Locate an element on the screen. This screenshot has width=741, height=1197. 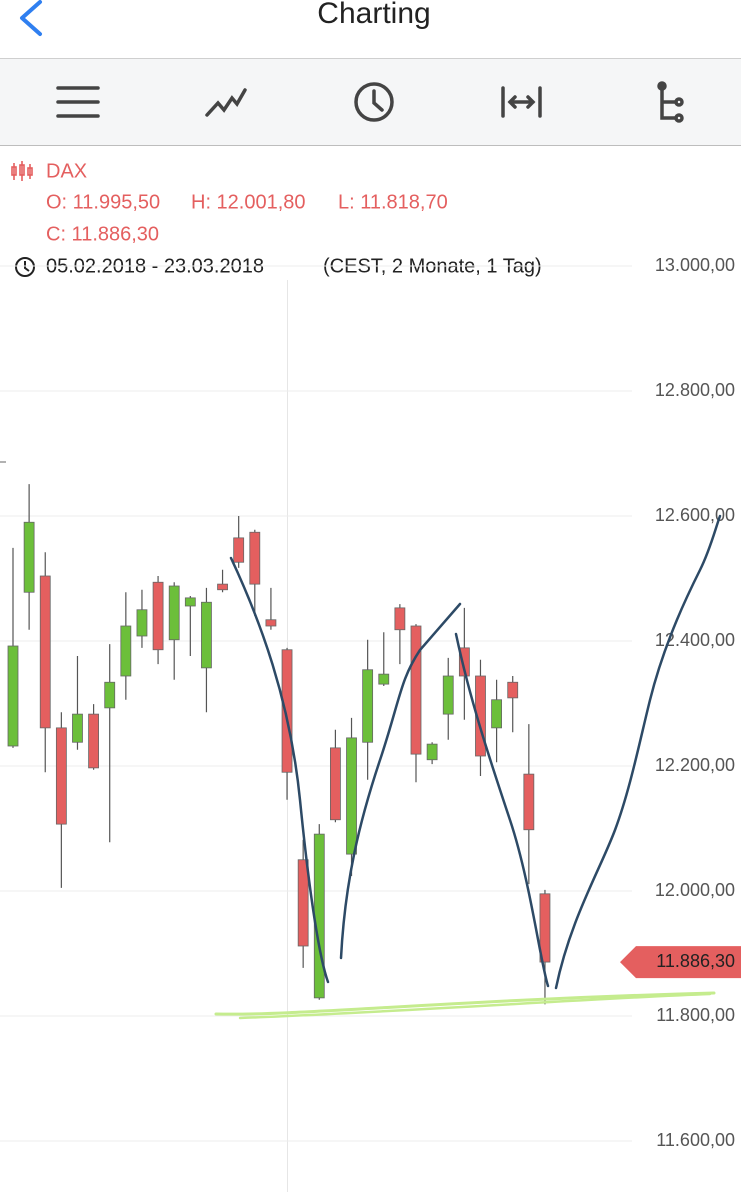
y-tick-label: 12.600,00 is located at coordinates (695, 515).